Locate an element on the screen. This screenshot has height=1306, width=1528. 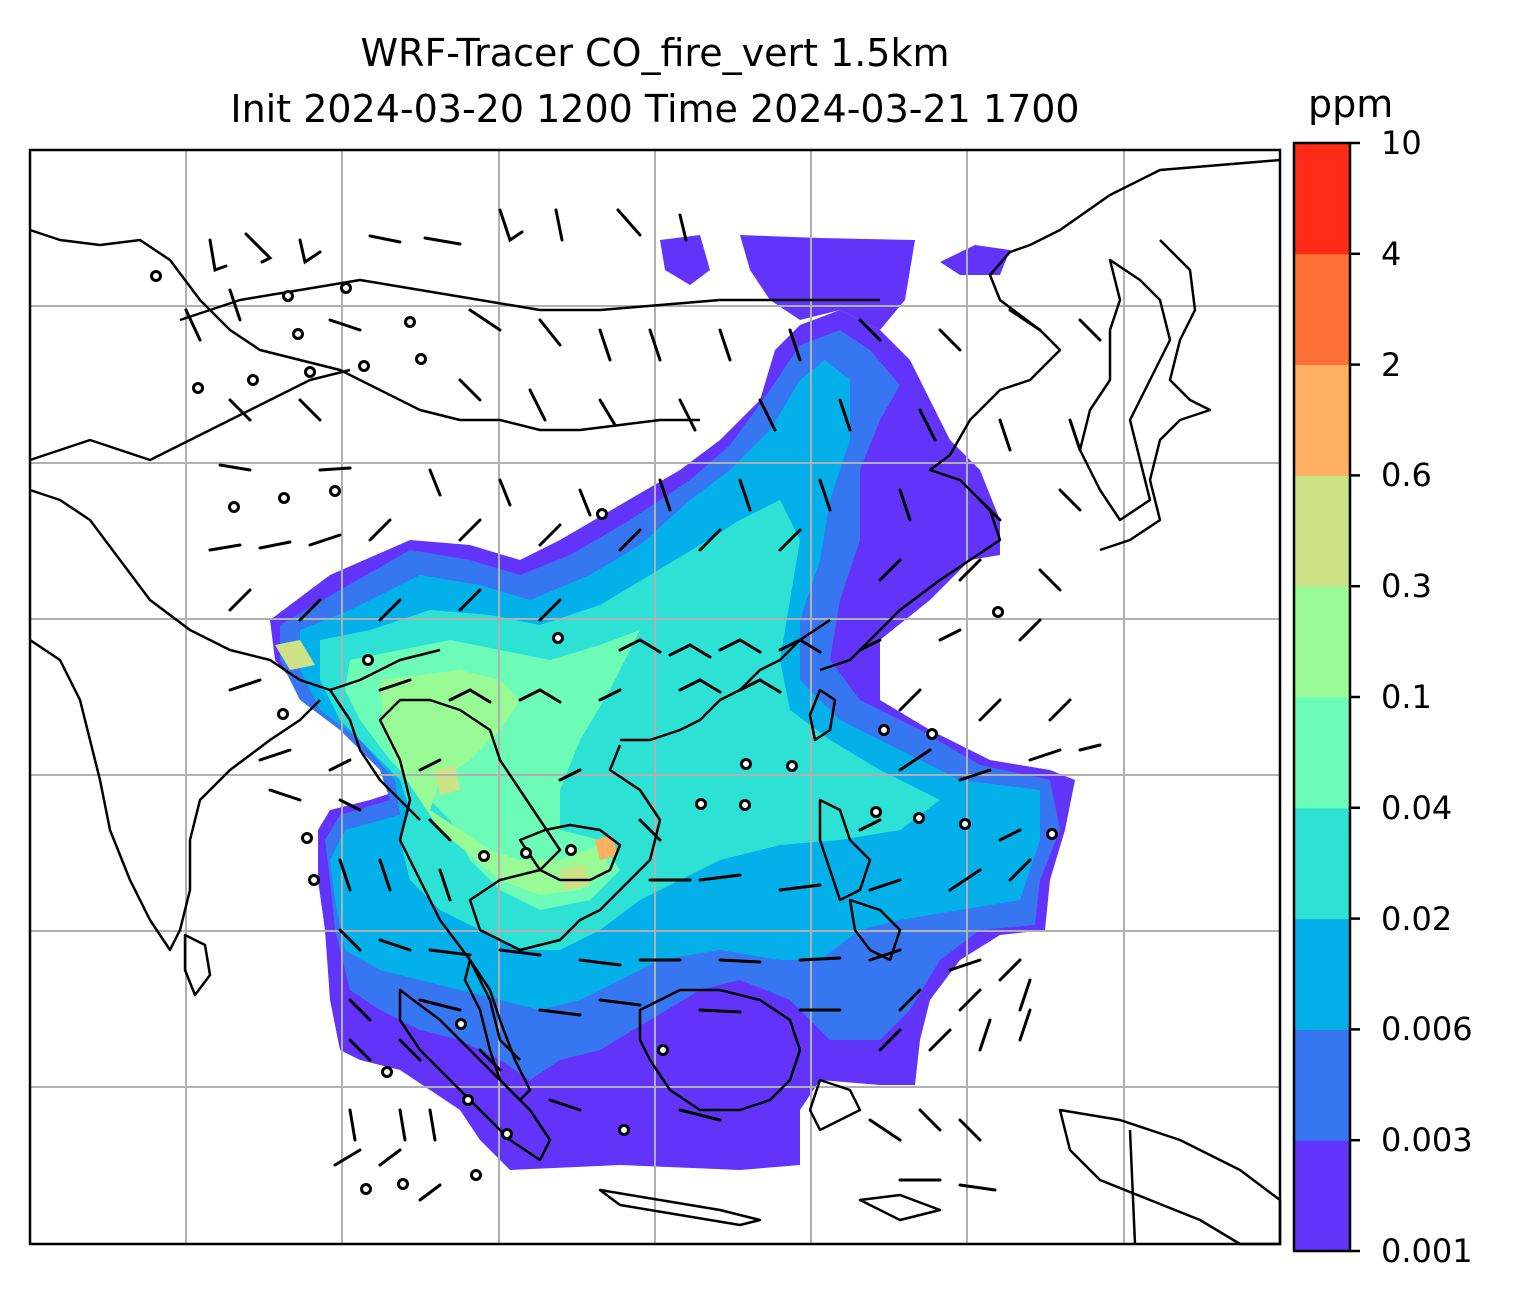
korea is located at coordinates (1125, 390).